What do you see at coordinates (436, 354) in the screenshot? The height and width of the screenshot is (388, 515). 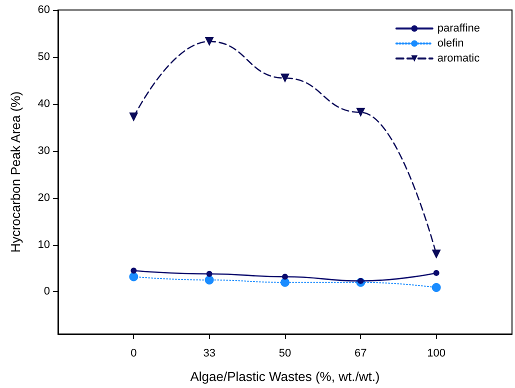 I see `x-tick-label: 100` at bounding box center [436, 354].